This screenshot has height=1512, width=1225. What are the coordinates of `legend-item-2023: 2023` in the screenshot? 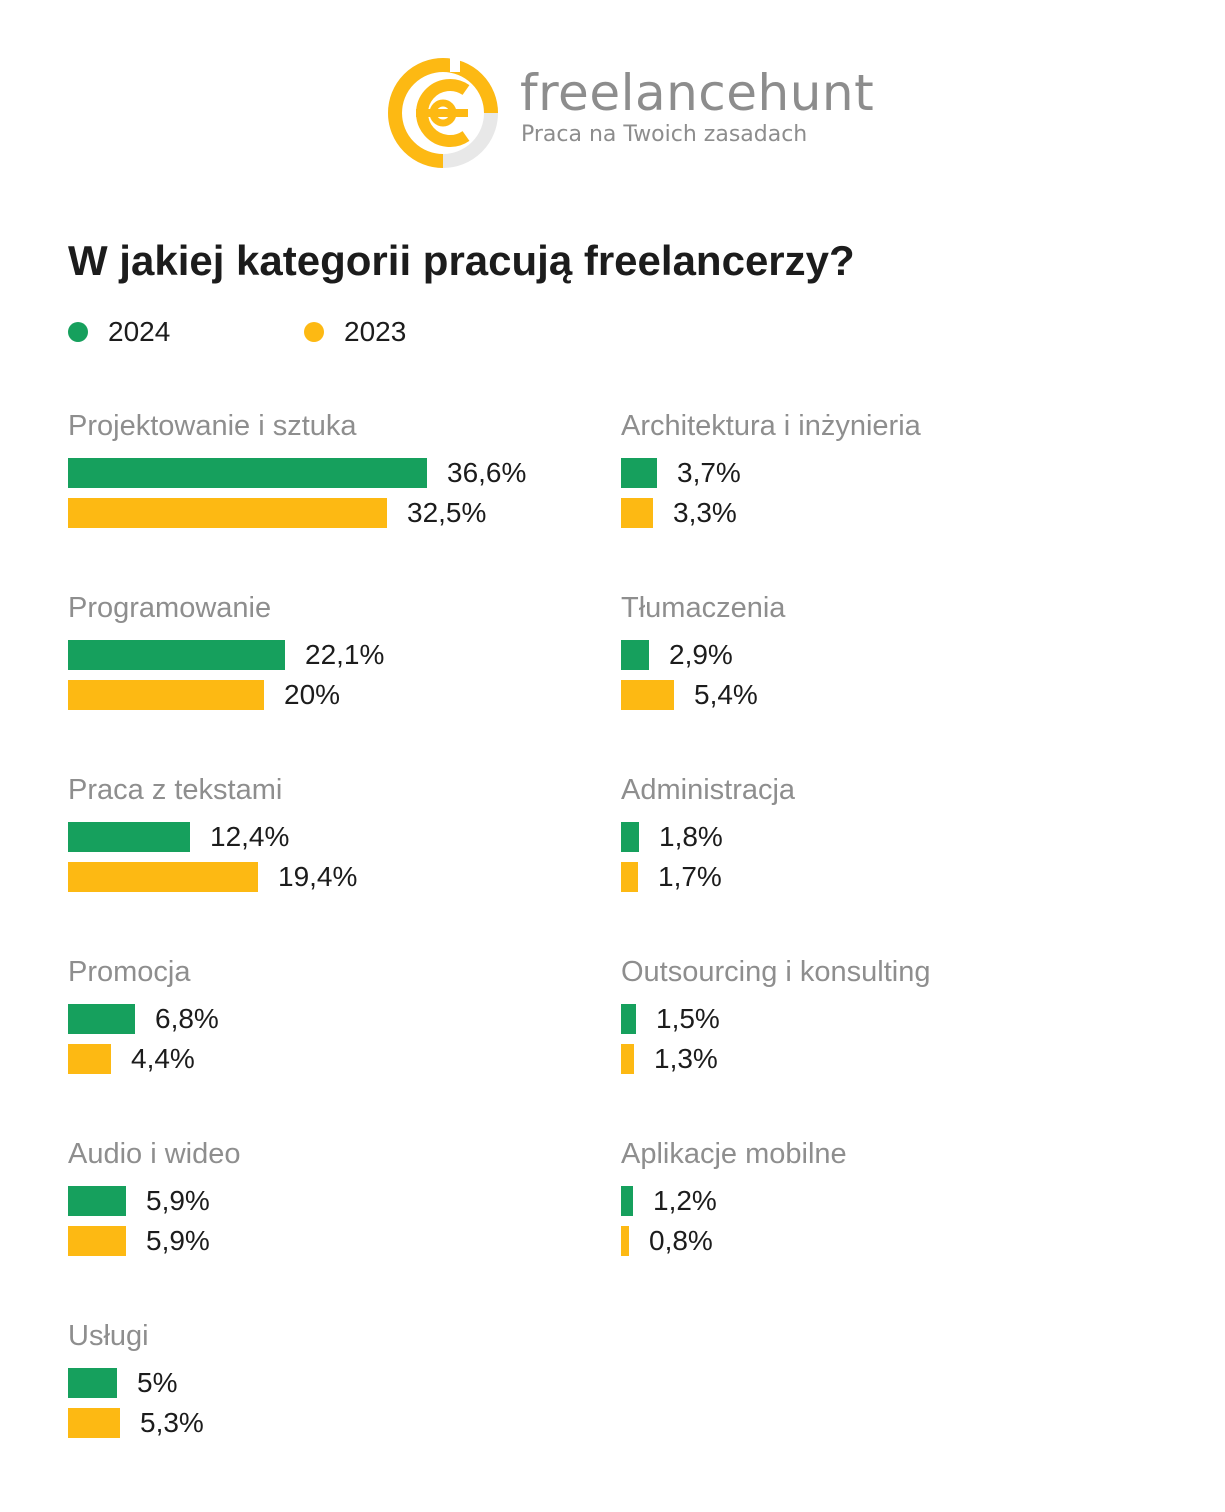 It's located at (355, 332).